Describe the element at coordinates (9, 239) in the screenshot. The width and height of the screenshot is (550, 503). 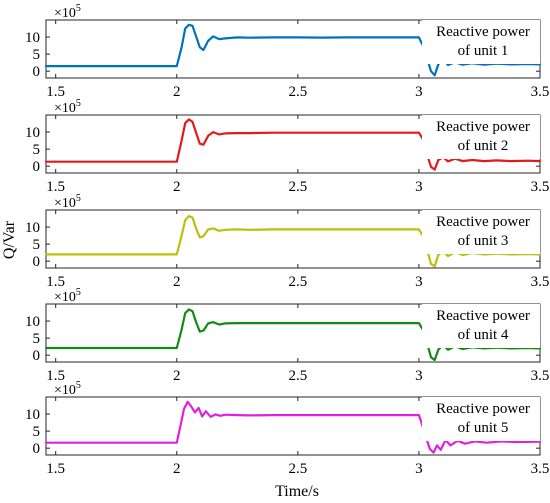
I see `y-axis-label: Q/Var` at that location.